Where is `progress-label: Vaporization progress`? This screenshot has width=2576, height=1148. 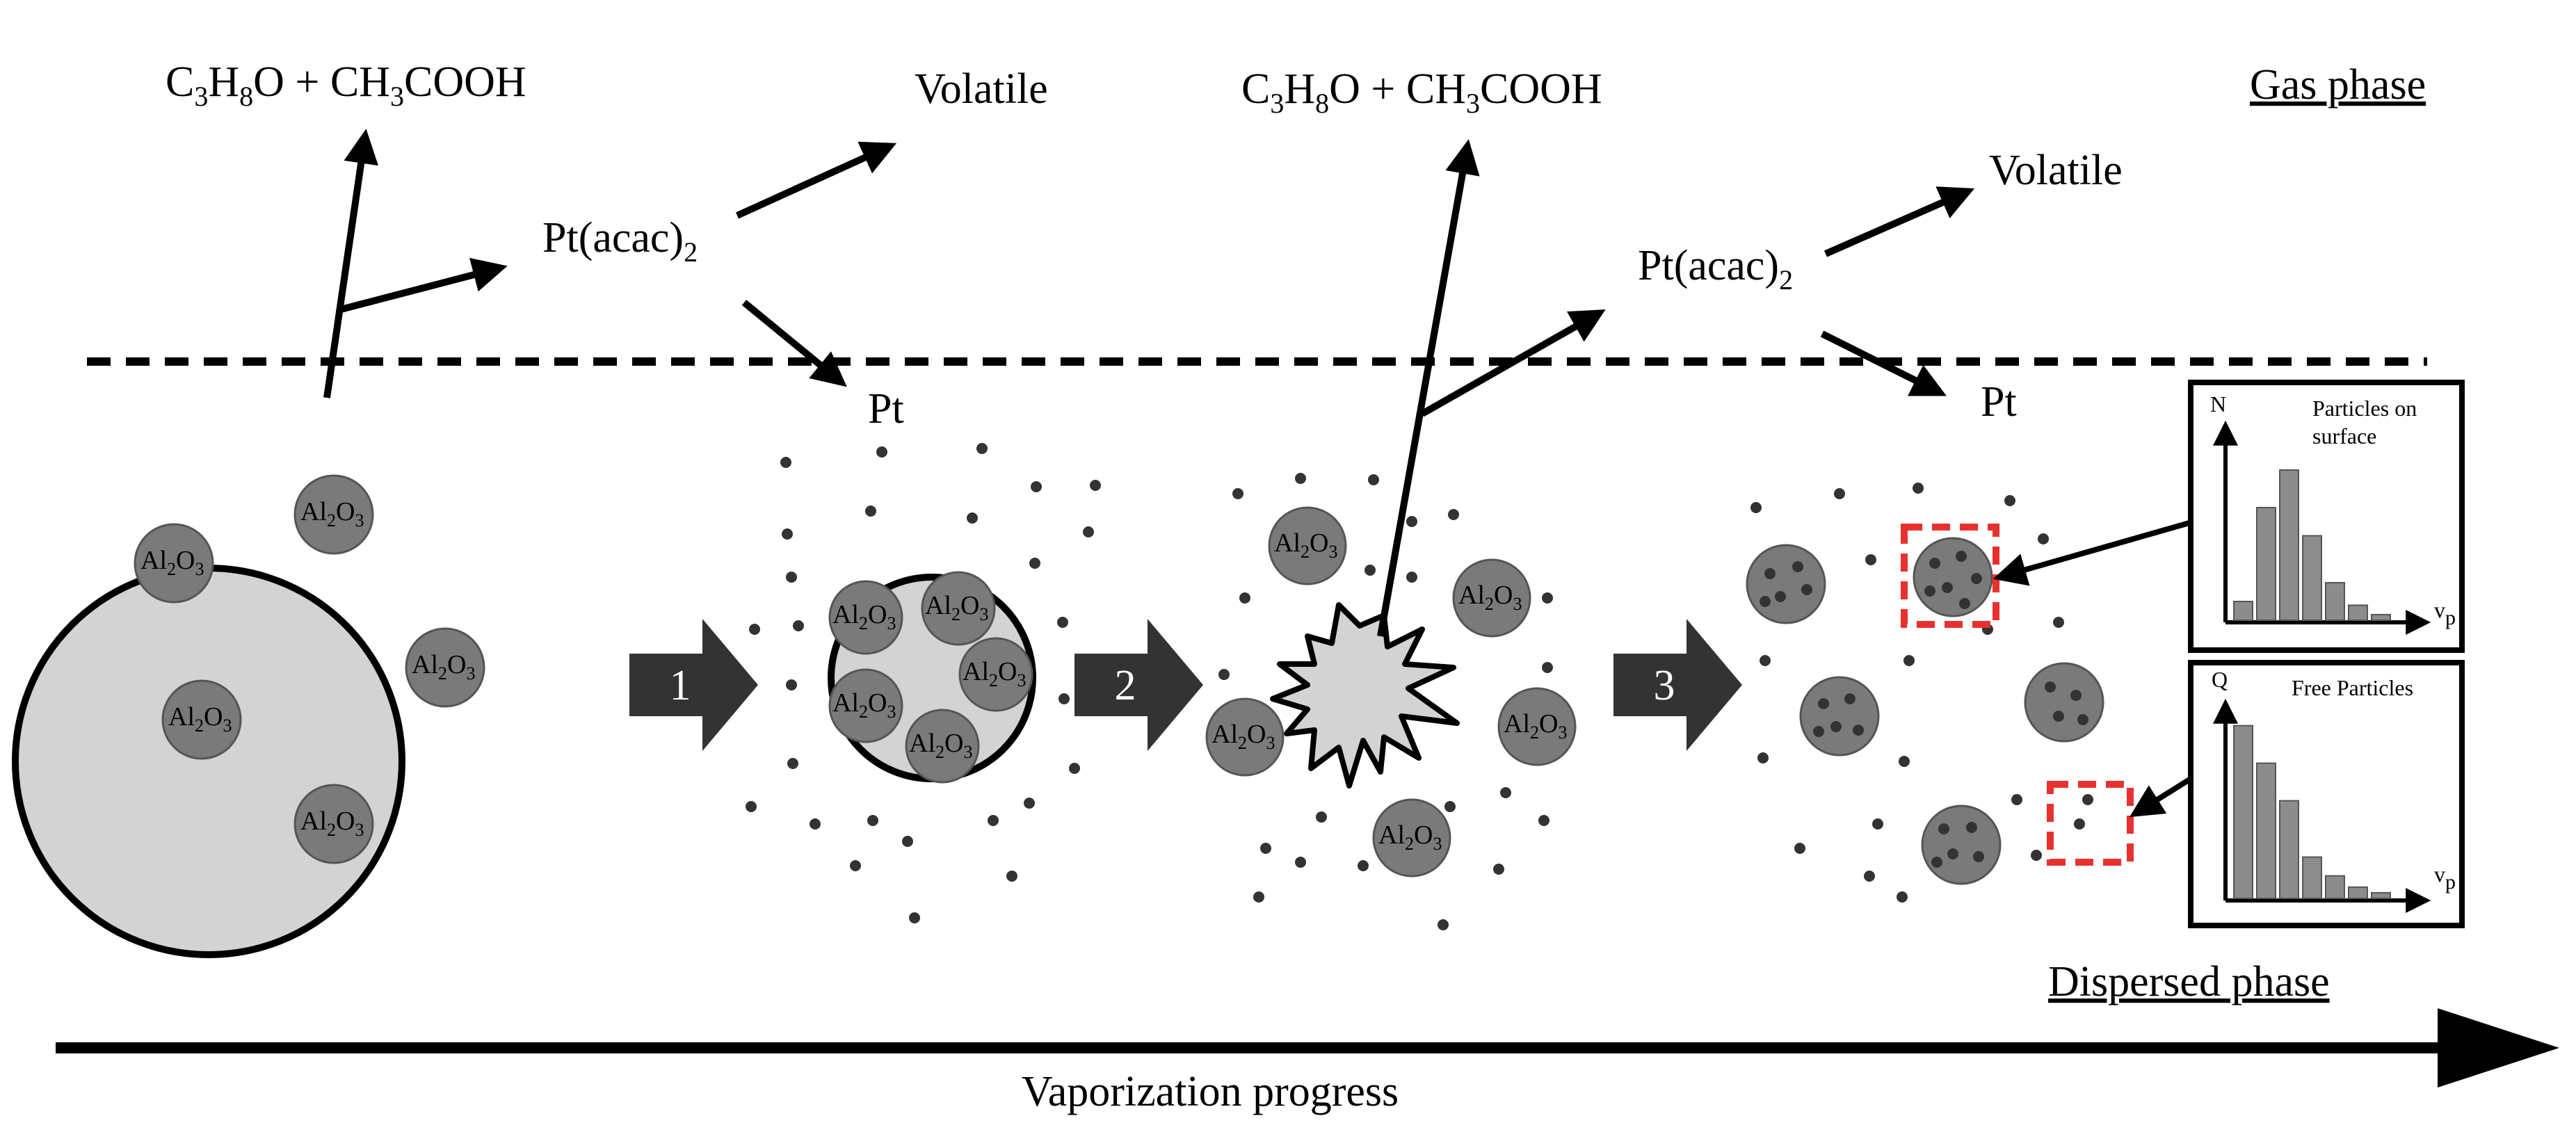 progress-label: Vaporization progress is located at coordinates (1210, 1091).